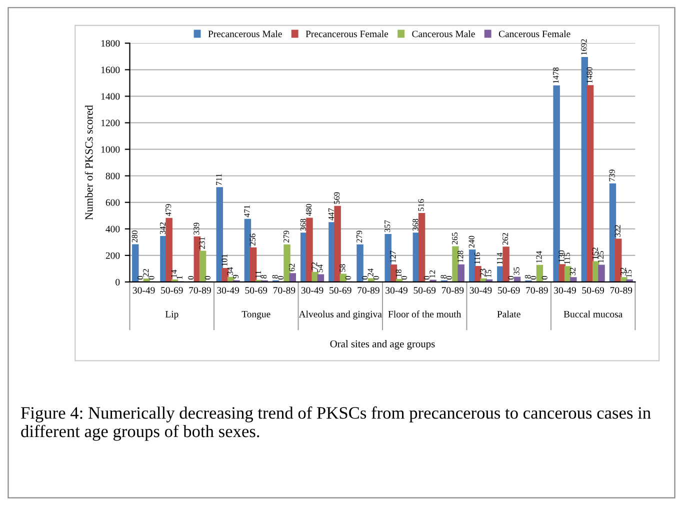  Describe the element at coordinates (461, 256) in the screenshot. I see `data-label: 128` at that location.